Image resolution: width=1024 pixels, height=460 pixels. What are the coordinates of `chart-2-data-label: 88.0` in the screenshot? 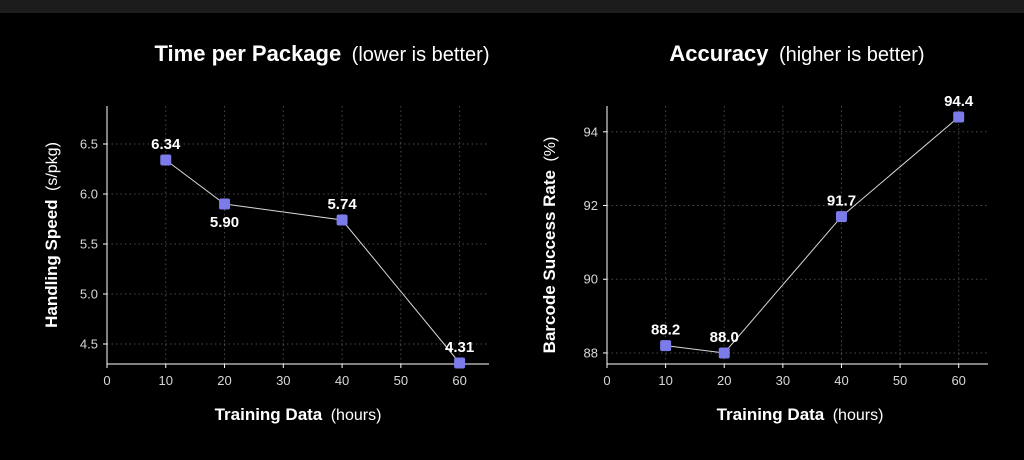 It's located at (724, 337).